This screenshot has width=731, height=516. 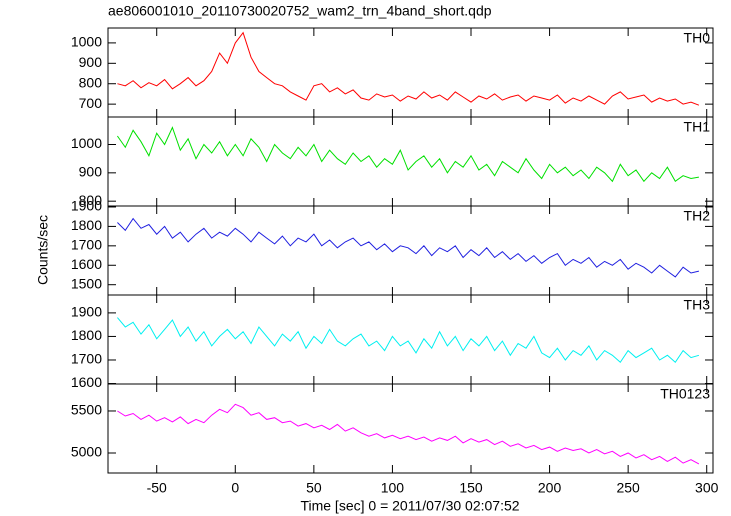 What do you see at coordinates (550, 488) in the screenshot?
I see `x-tick-label: 200` at bounding box center [550, 488].